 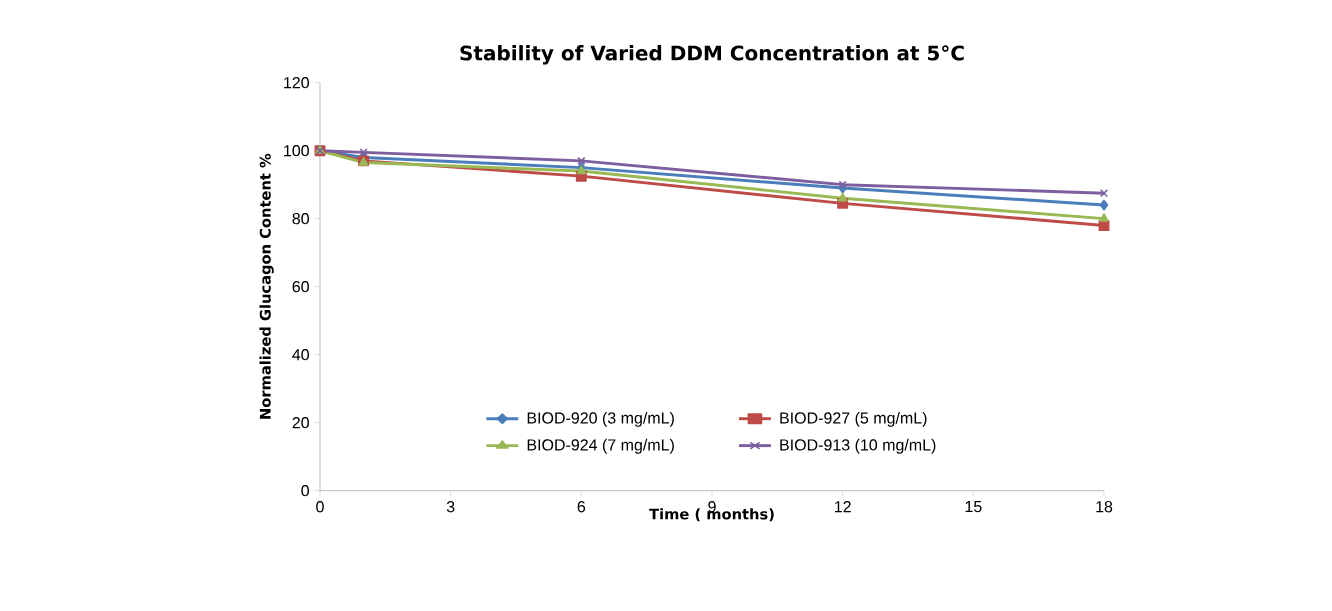 What do you see at coordinates (600, 419) in the screenshot?
I see `legend-label: BIOD-920 (3 mg/mL)` at bounding box center [600, 419].